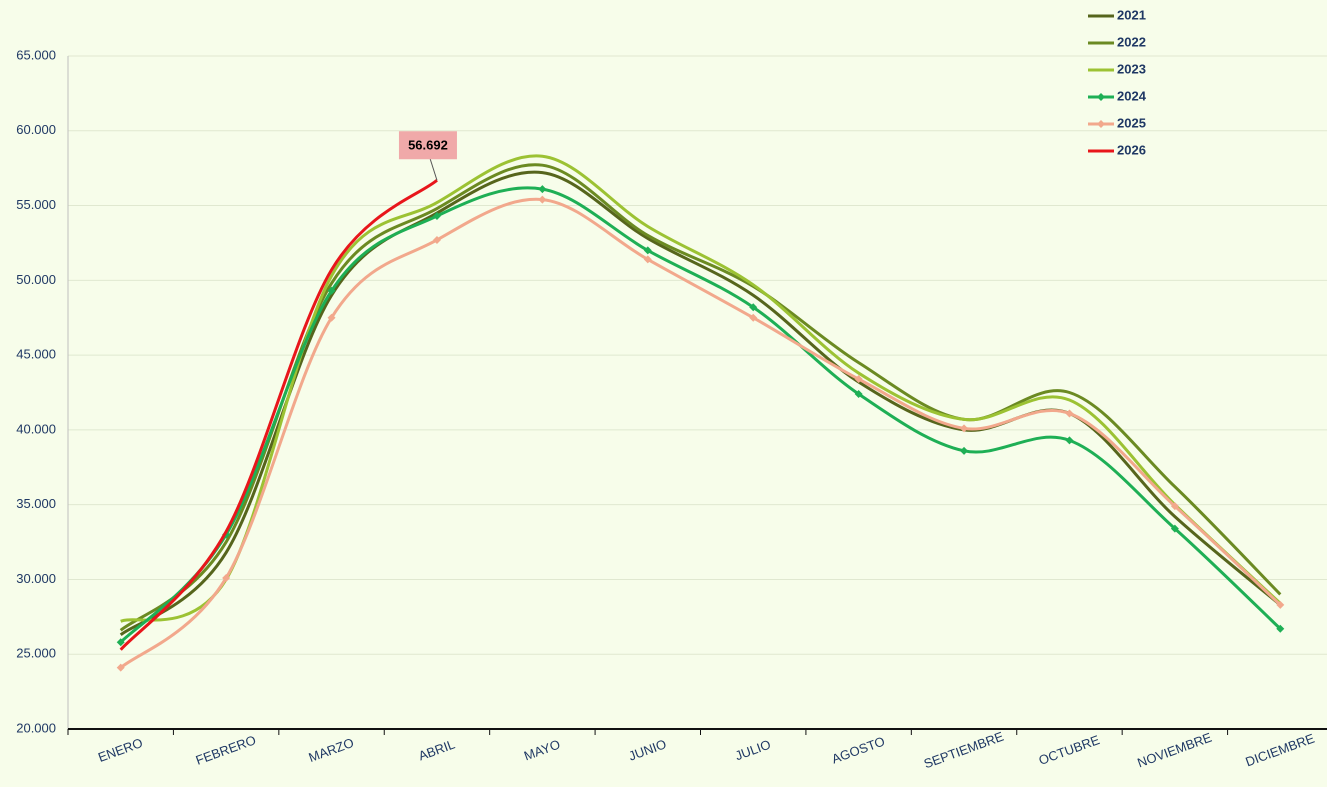  Describe the element at coordinates (1131, 14) in the screenshot. I see `legend-label: 2021` at that location.